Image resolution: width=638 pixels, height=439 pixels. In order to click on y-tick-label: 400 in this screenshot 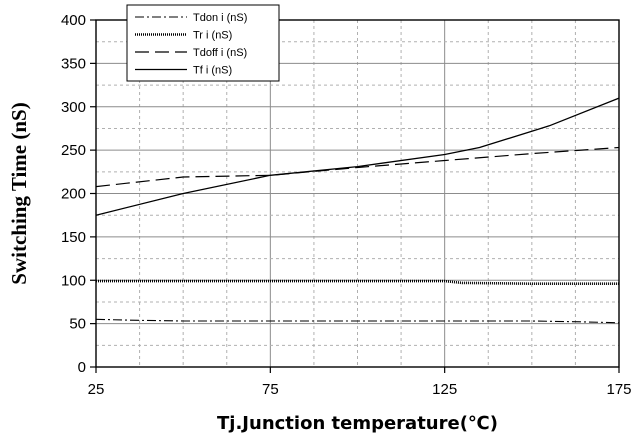, I will do `click(73, 20)`.